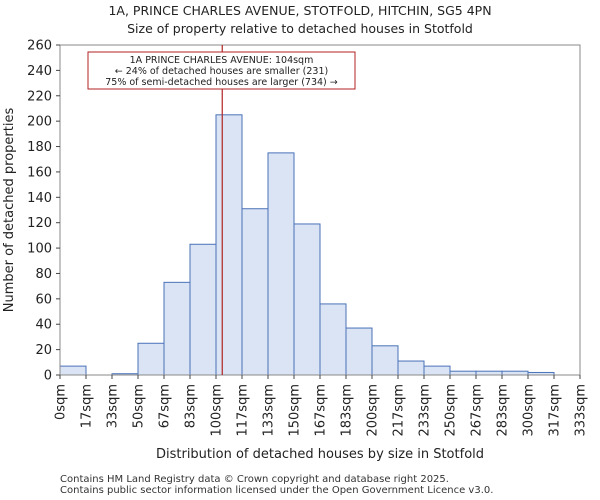 The width and height of the screenshot is (600, 500). I want to click on x-tick-label: 333sqm, so click(581, 410).